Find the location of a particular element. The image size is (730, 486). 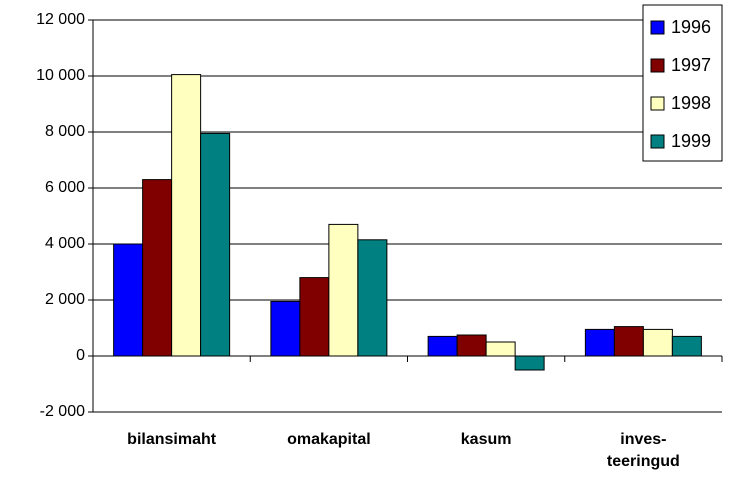

y-tick-label: -2 000 is located at coordinates (62, 411).